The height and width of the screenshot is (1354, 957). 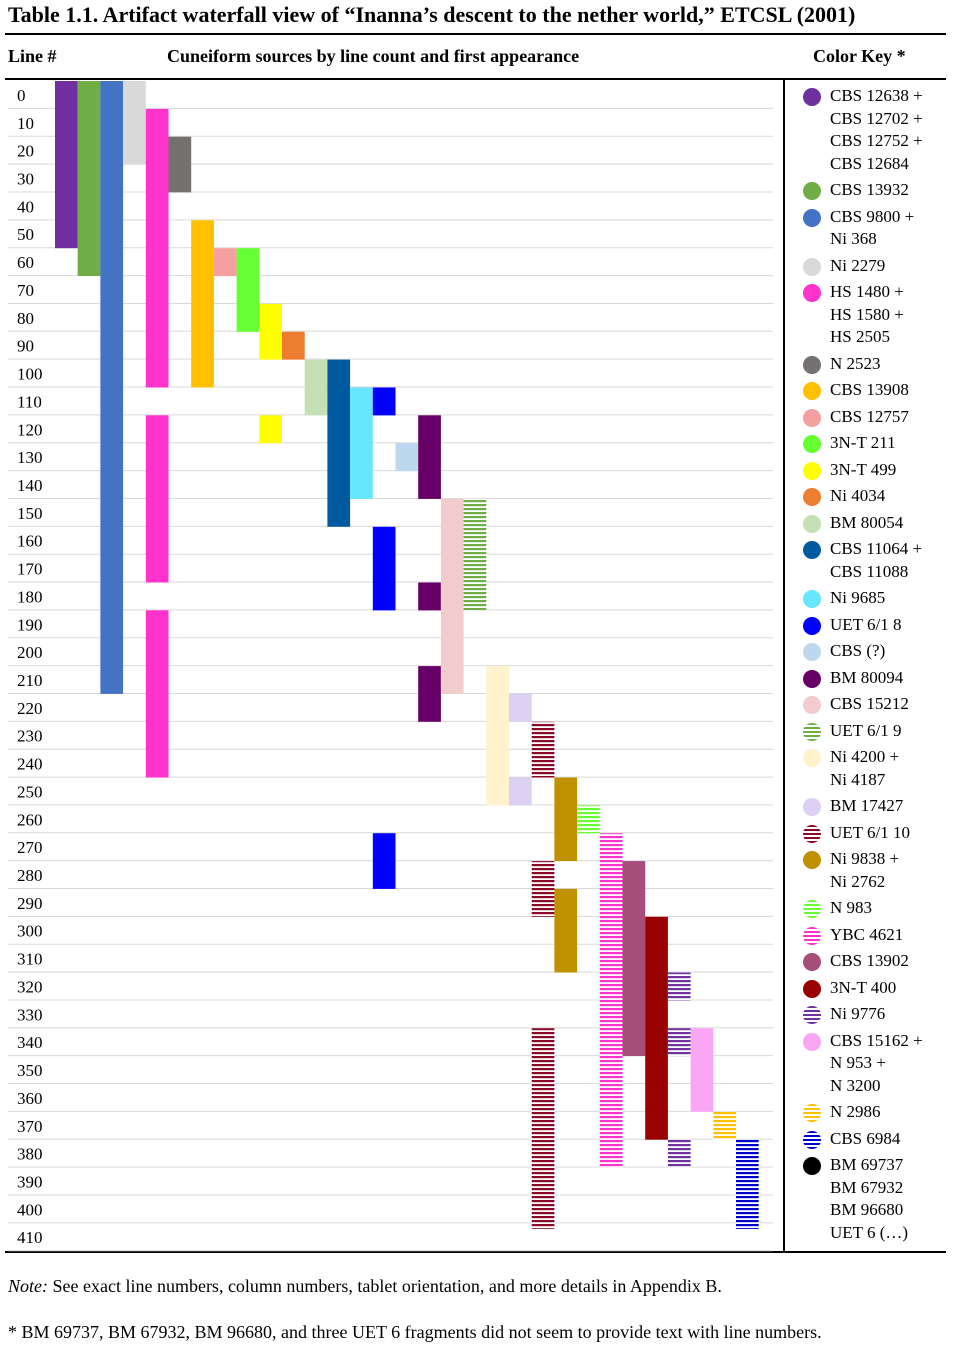 What do you see at coordinates (475, 34) in the screenshot?
I see `top-rule` at bounding box center [475, 34].